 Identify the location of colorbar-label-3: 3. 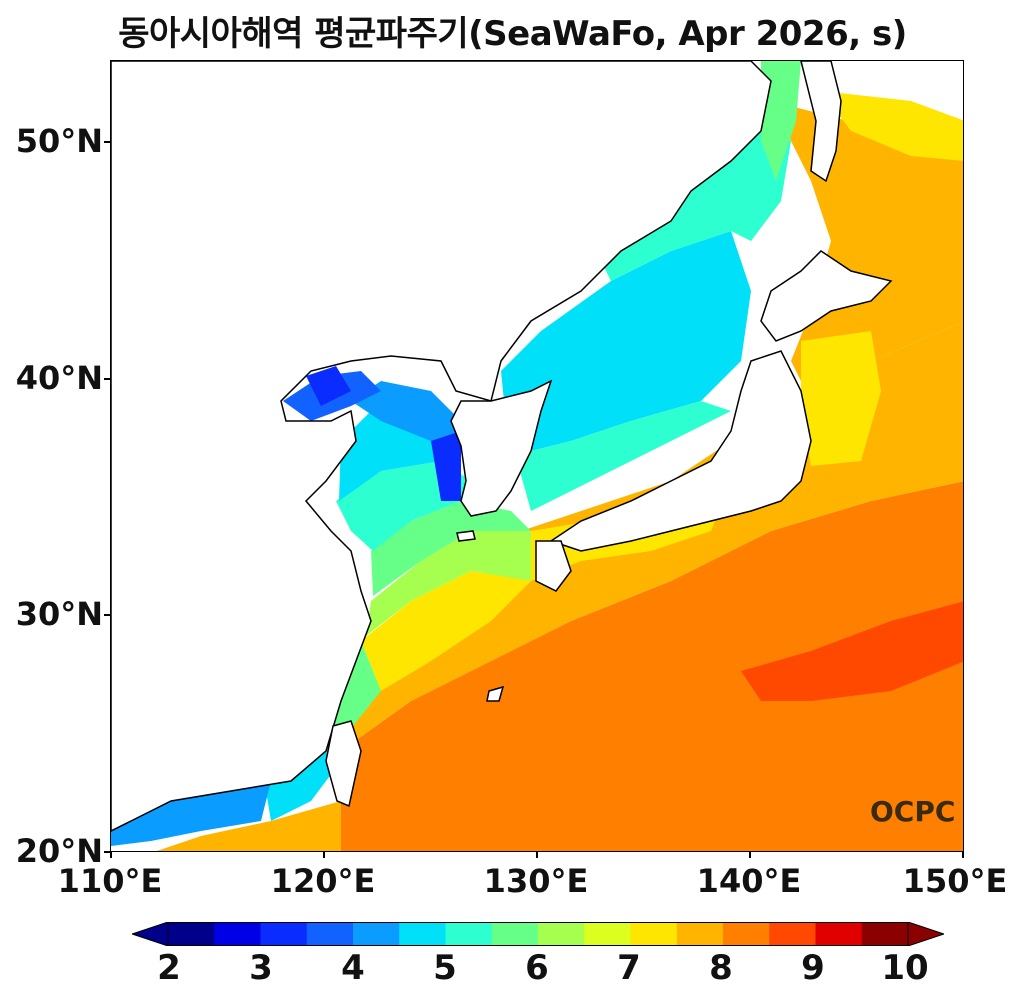
(261, 968).